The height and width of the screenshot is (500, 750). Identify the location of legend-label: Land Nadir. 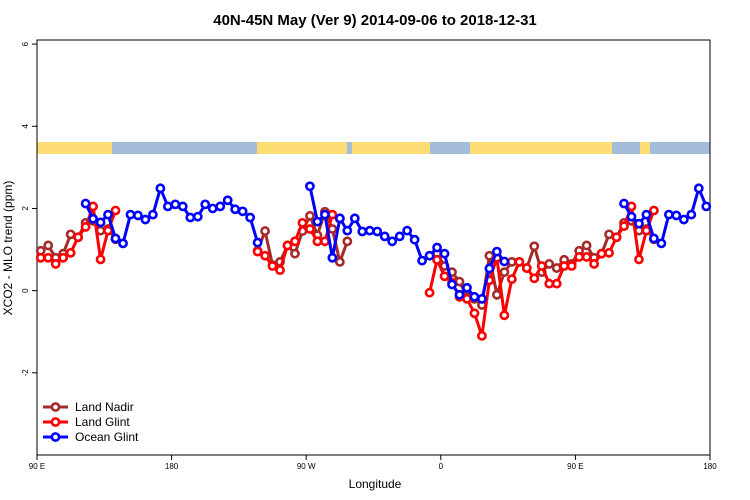
(104, 407).